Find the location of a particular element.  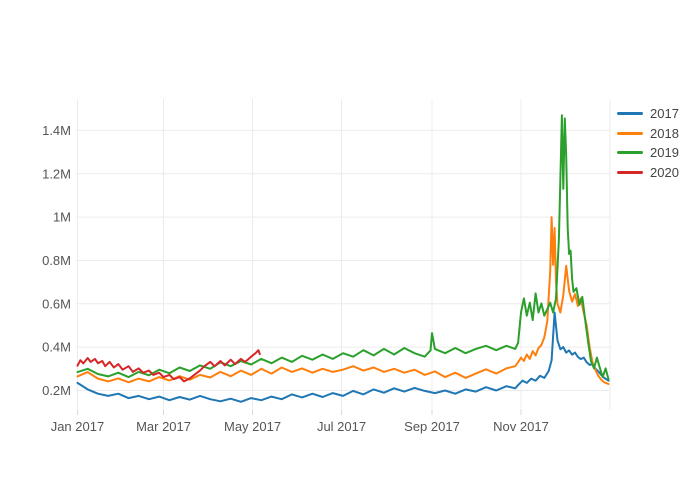

x-tick-label: Nov 2017 is located at coordinates (521, 426).